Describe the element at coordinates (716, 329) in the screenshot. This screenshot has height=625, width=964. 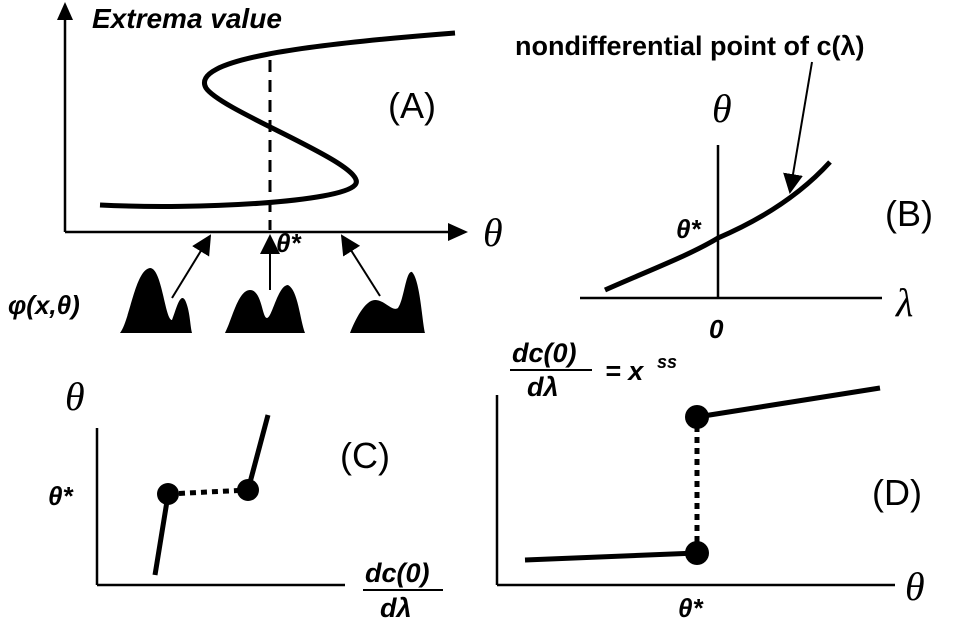
I see `origin-label: 0` at that location.